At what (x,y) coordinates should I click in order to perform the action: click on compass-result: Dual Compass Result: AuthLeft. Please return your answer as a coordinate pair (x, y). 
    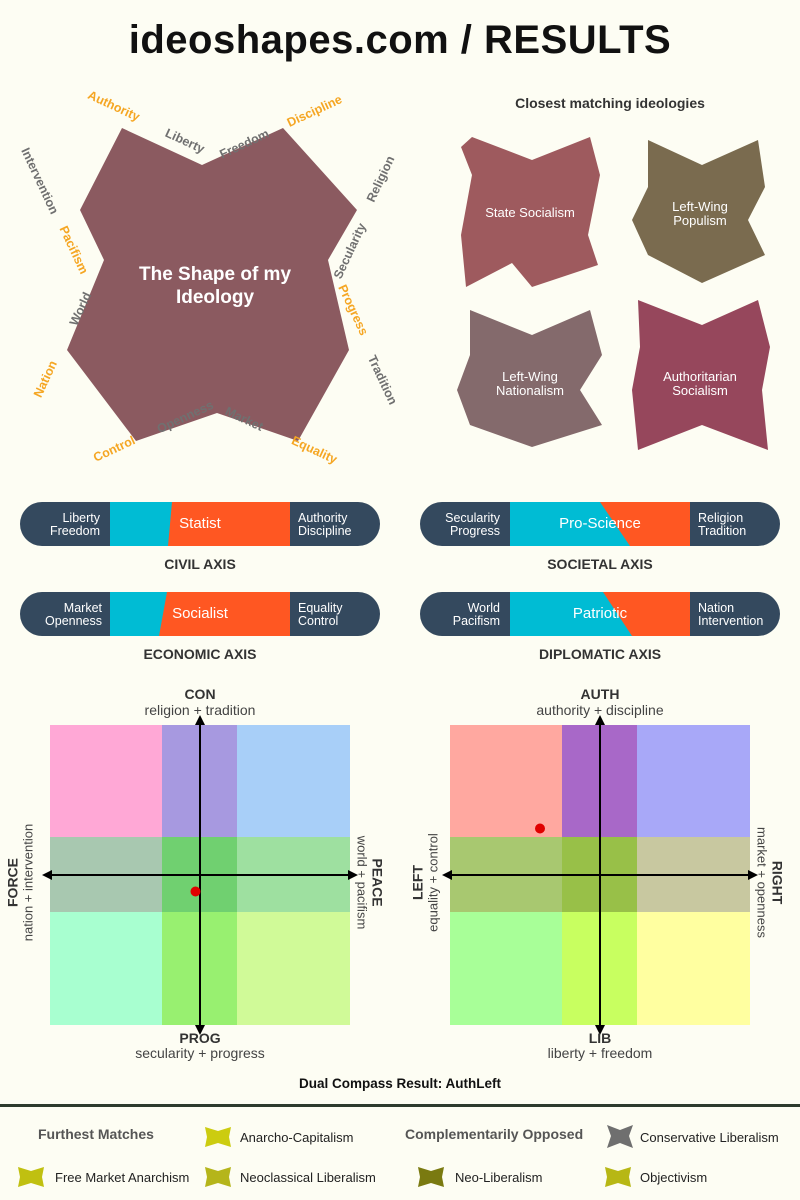
    Looking at the image, I should click on (399, 1083).